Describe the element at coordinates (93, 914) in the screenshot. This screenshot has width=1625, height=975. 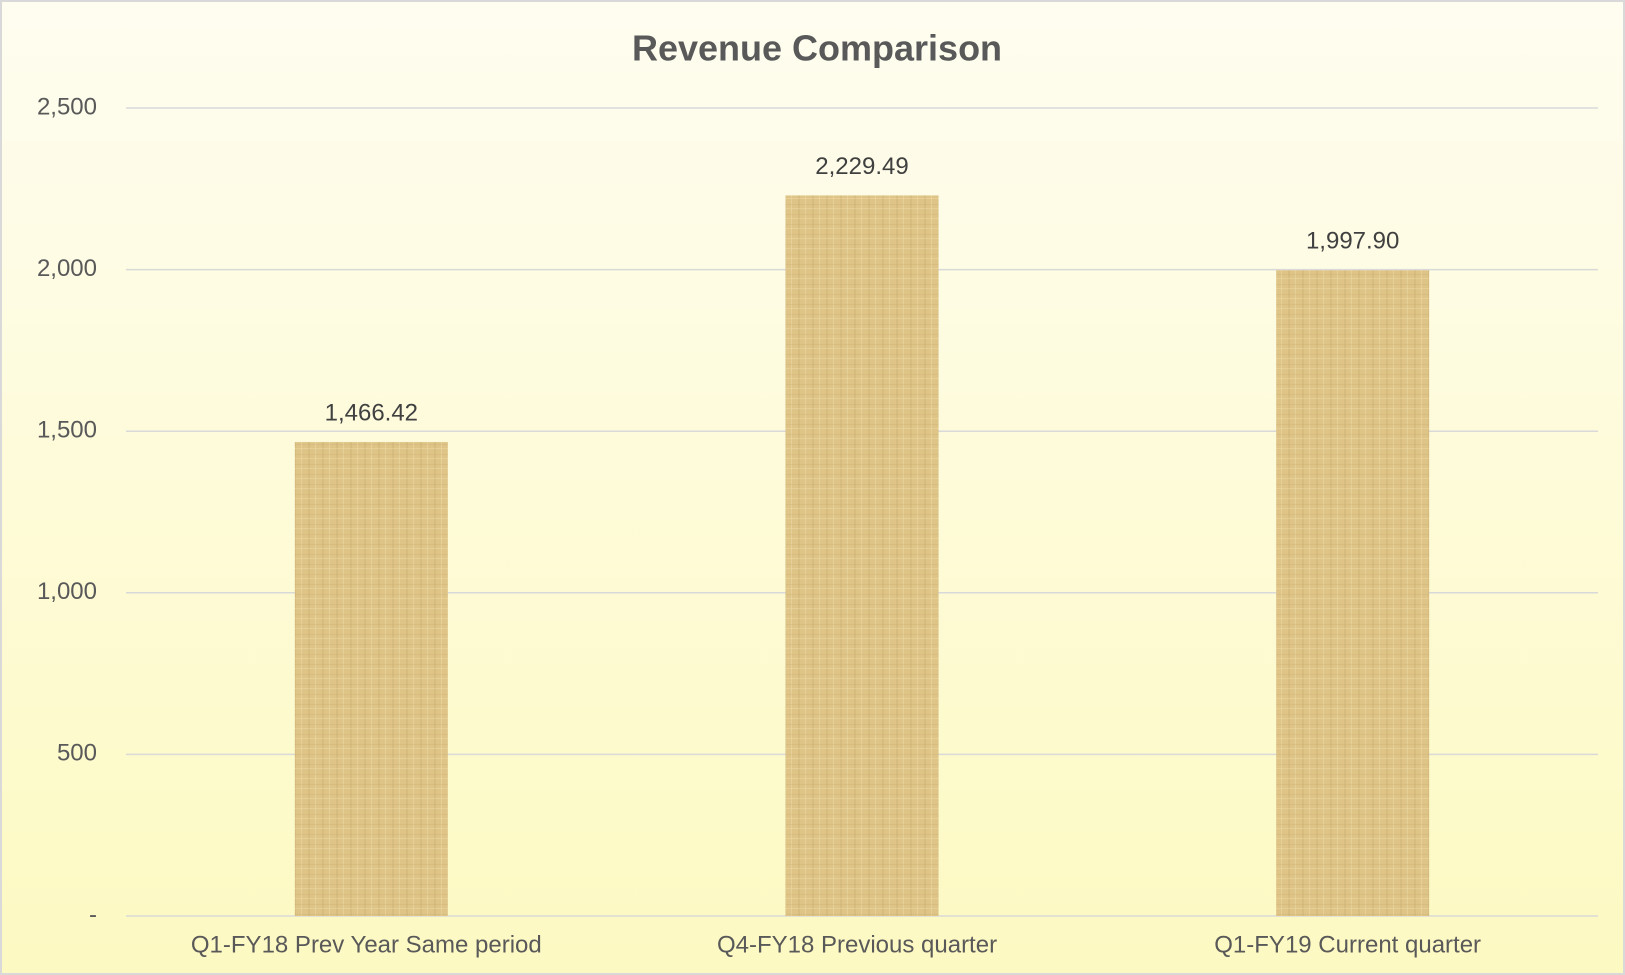
I see `y-tick-label: -` at that location.